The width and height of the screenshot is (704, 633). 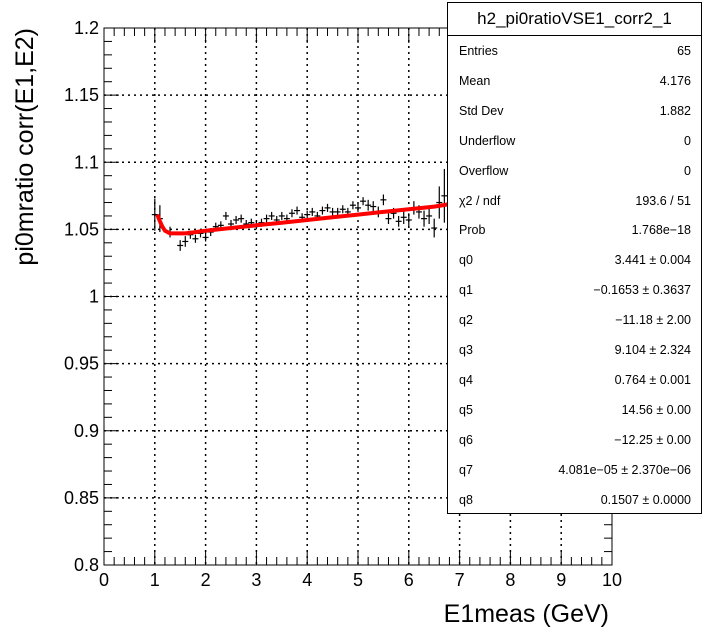 What do you see at coordinates (307, 580) in the screenshot?
I see `x-tick-label: 4` at bounding box center [307, 580].